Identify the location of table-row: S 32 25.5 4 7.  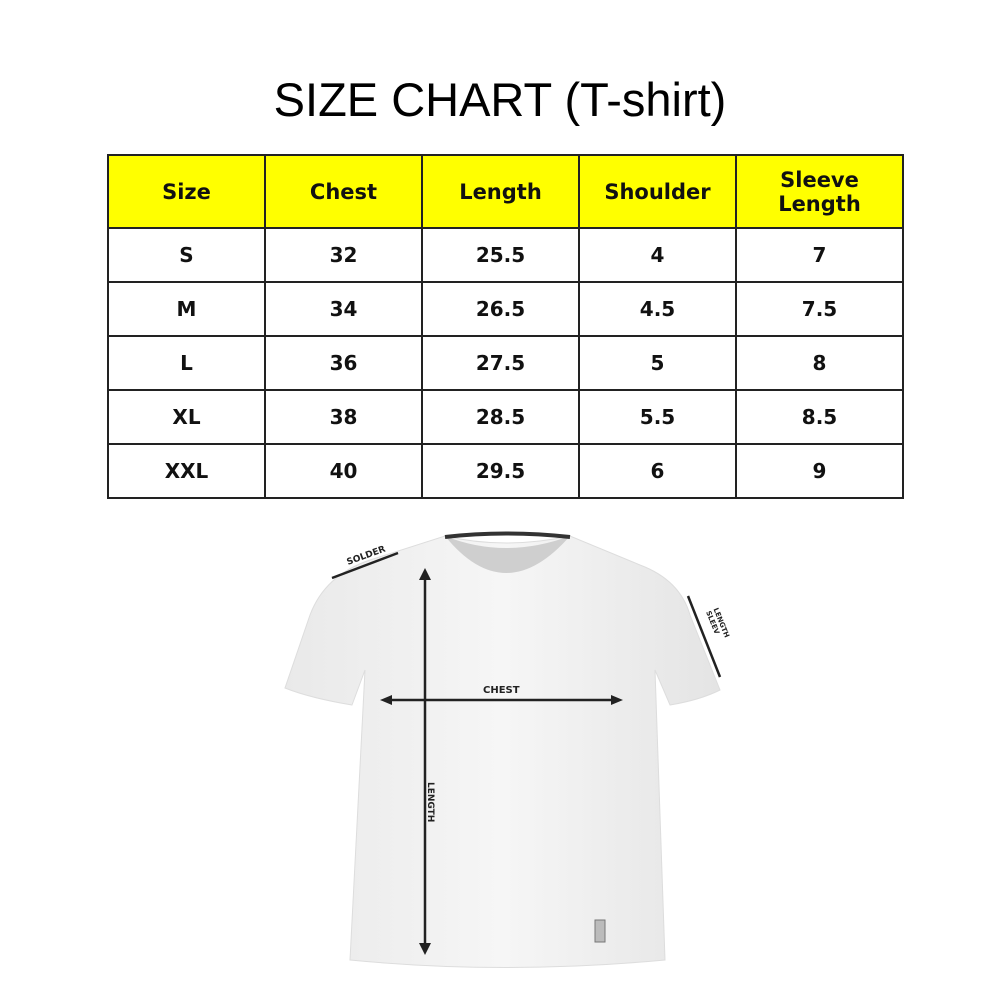
(505, 255).